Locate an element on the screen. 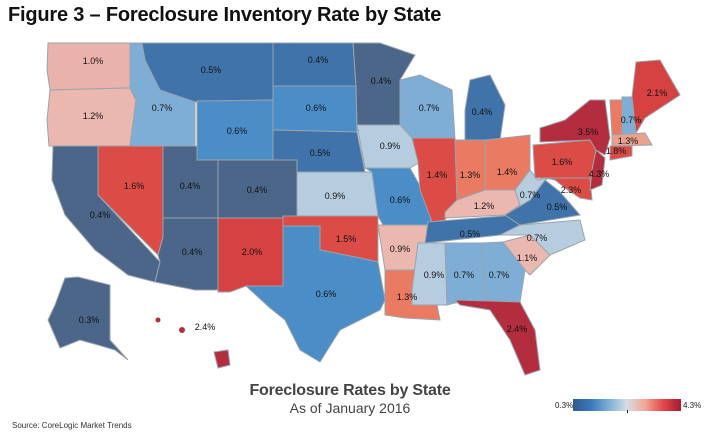  label-wy: 0.6% is located at coordinates (237, 131).